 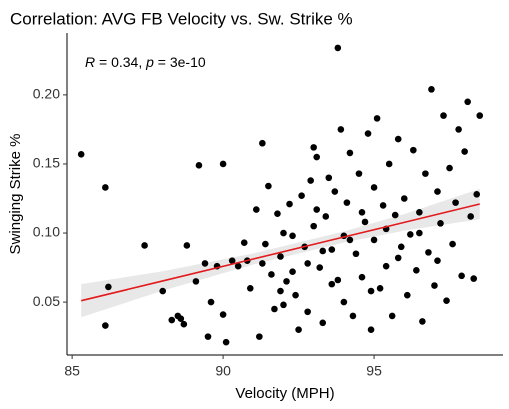 I want to click on y-tick-label: 0.20, so click(x=46, y=94).